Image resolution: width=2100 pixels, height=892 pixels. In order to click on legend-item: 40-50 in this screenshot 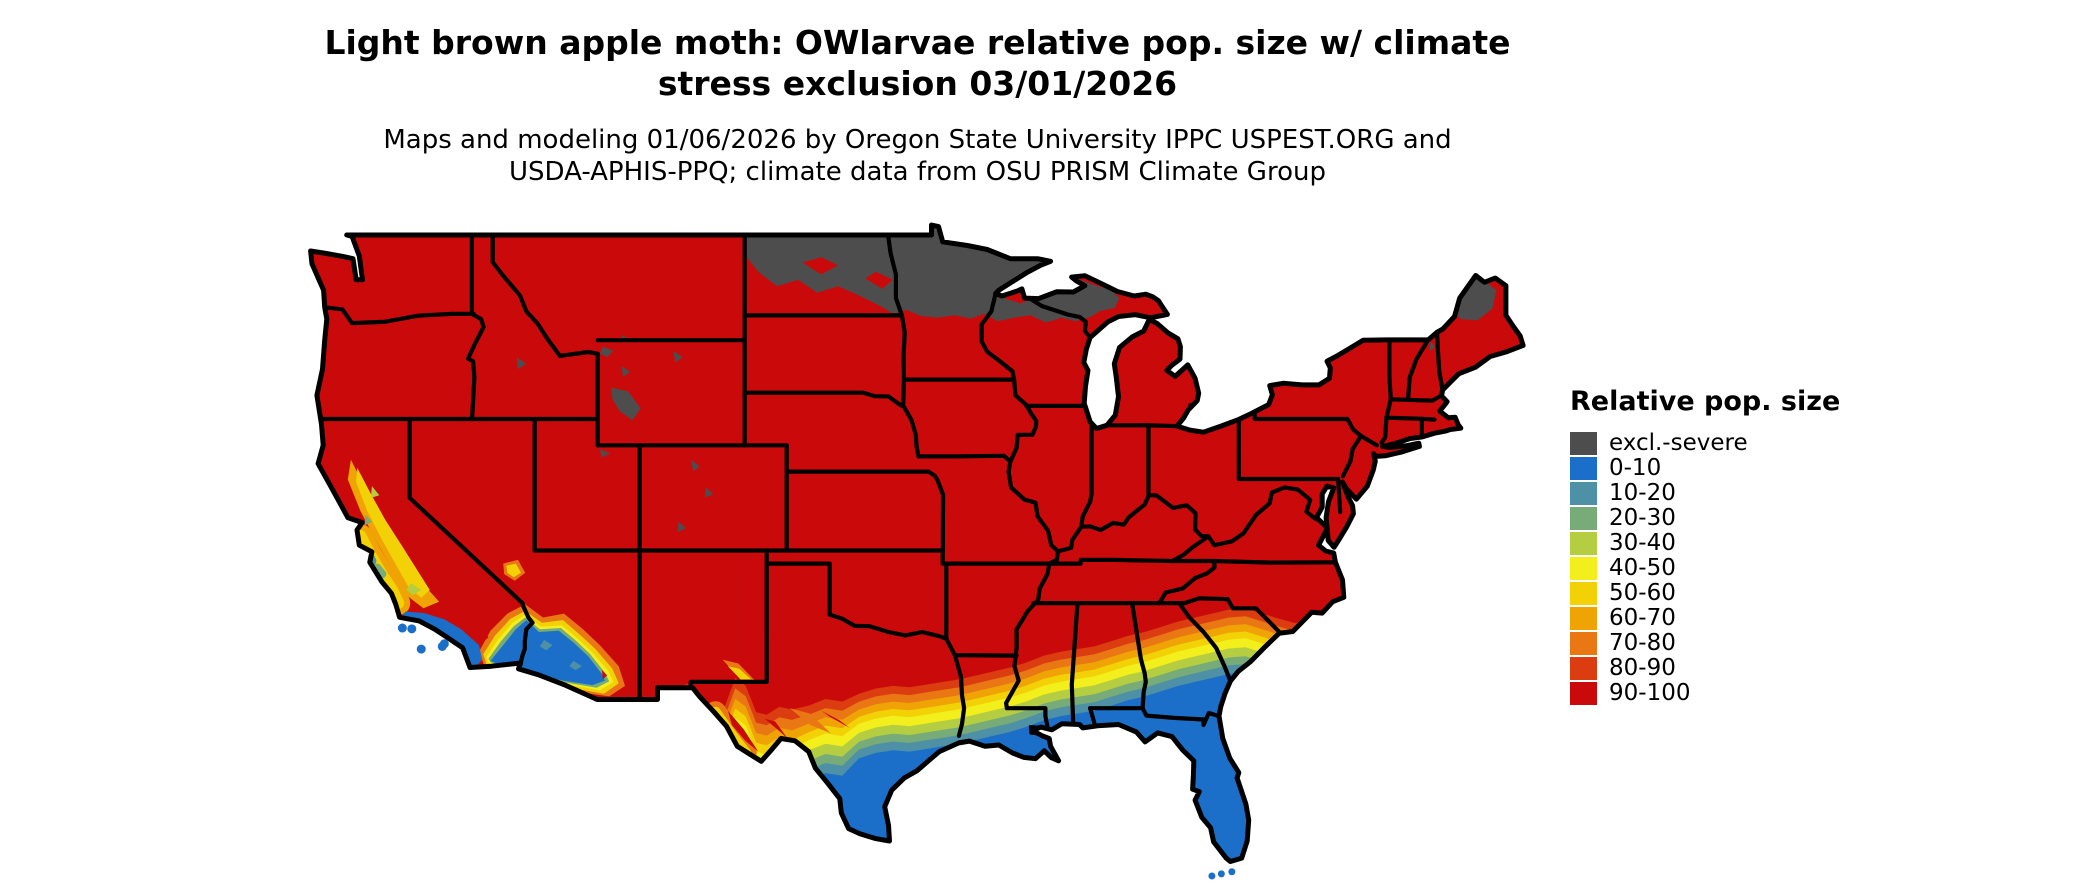, I will do `click(1705, 568)`.